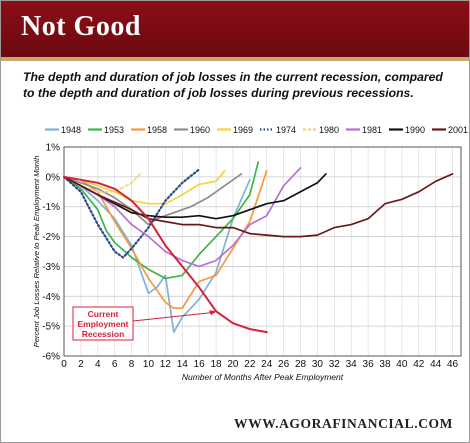 Image resolution: width=470 pixels, height=443 pixels. What do you see at coordinates (51, 237) in the screenshot?
I see `y-tick-label: -2%` at bounding box center [51, 237].